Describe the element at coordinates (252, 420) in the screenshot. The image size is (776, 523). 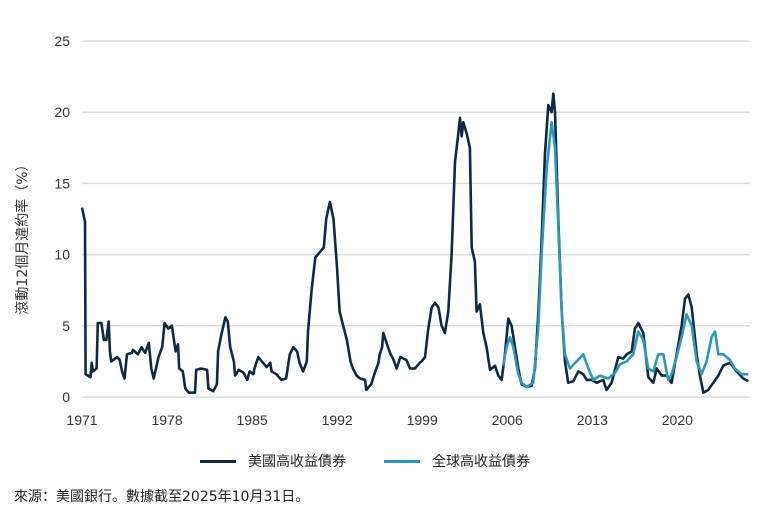
I see `x-tick-label: 1985` at that location.